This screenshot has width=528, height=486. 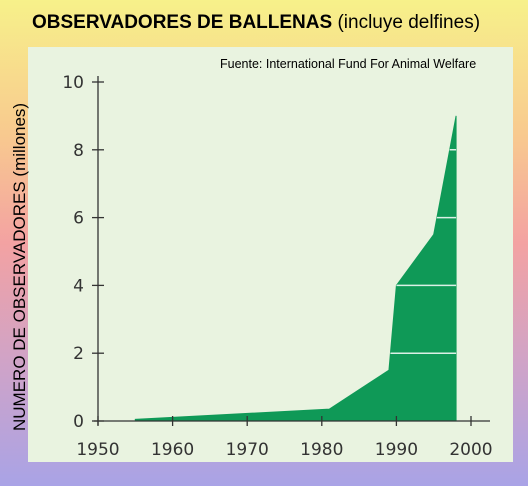 I want to click on x-tick-label-5: 2000, so click(x=470, y=450).